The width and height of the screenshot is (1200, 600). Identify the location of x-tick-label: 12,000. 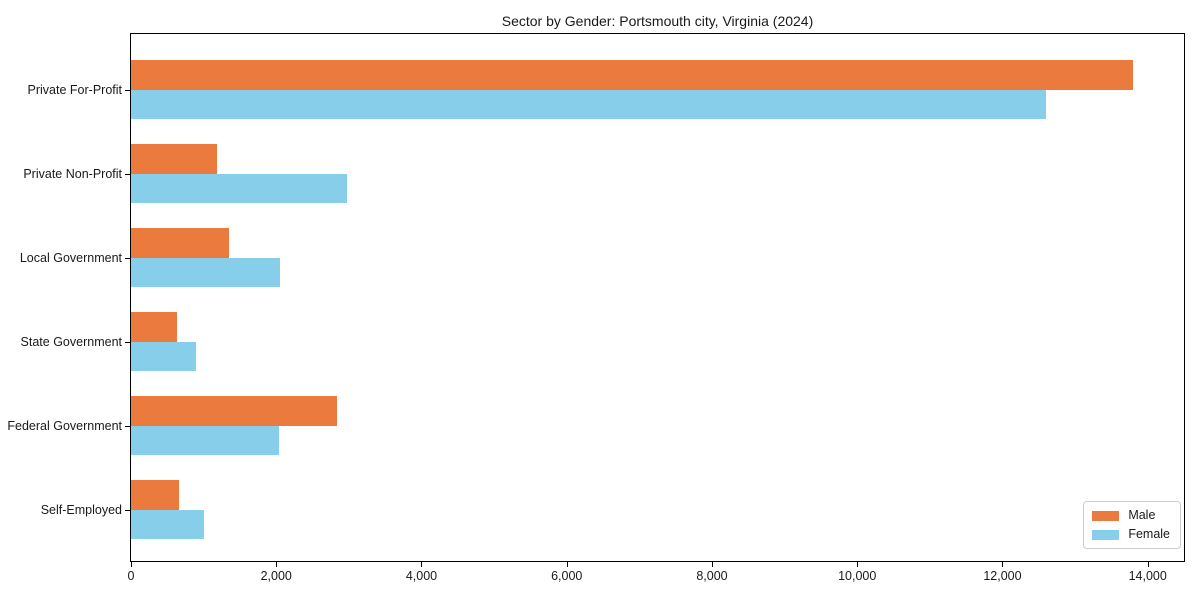
(1002, 576).